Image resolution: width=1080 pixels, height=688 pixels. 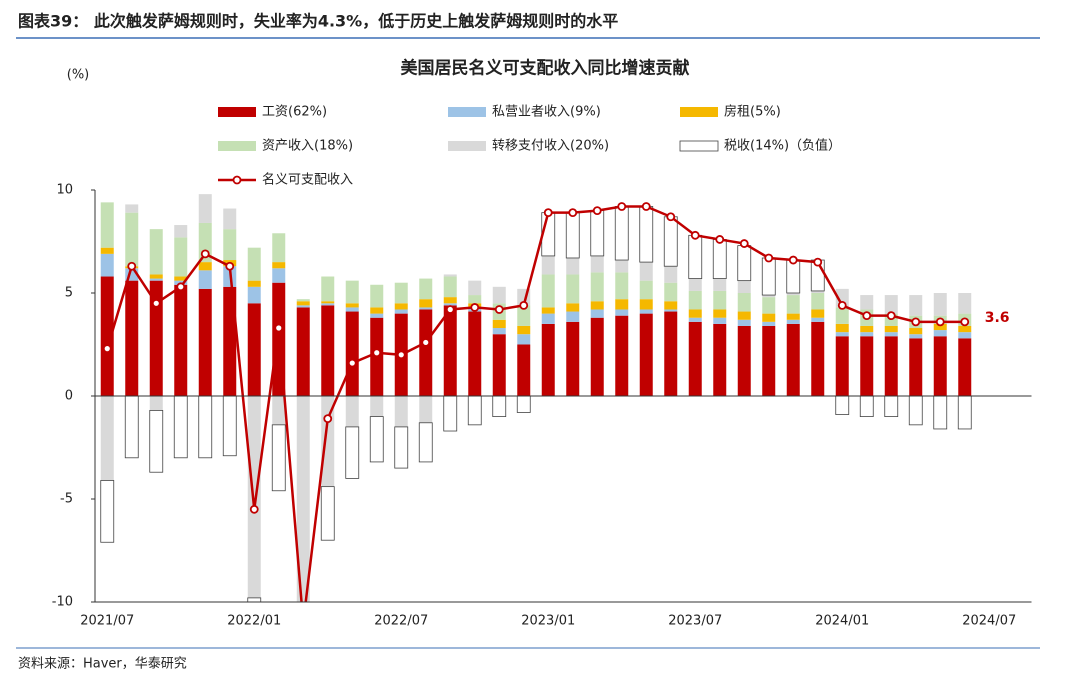 I want to click on y-tick-label: 5, so click(x=69, y=293).